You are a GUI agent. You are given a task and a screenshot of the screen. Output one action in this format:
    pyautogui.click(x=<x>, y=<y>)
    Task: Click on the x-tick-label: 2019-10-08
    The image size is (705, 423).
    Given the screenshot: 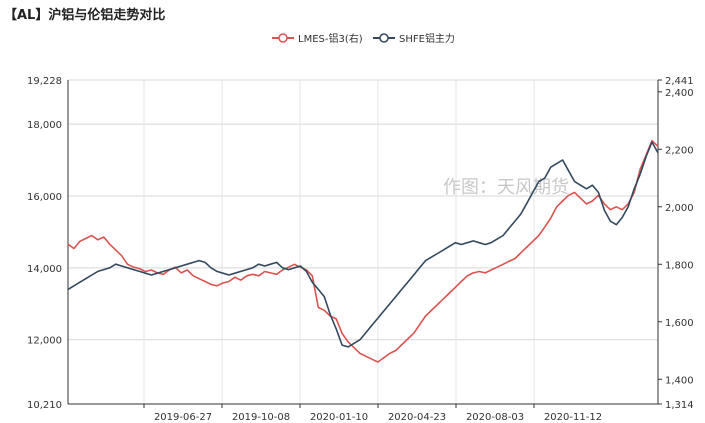 What is the action you would take?
    pyautogui.click(x=261, y=417)
    